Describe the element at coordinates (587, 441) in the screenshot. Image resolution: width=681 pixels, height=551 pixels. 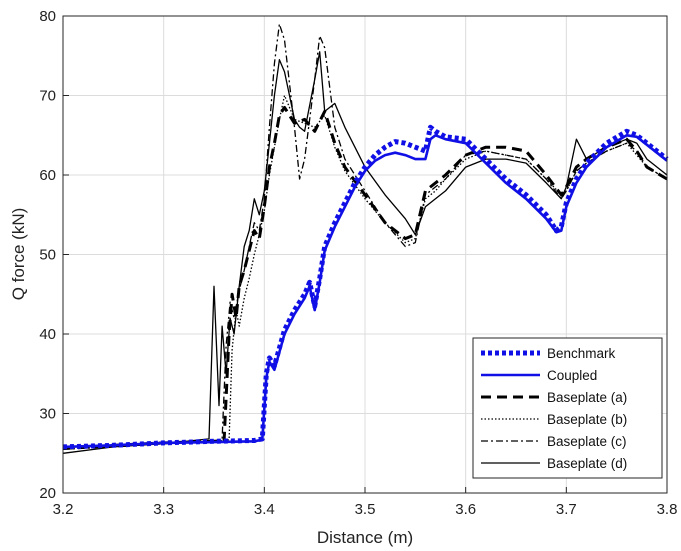
I see `legend-label-baseplate-c: Baseplate (c)` at that location.